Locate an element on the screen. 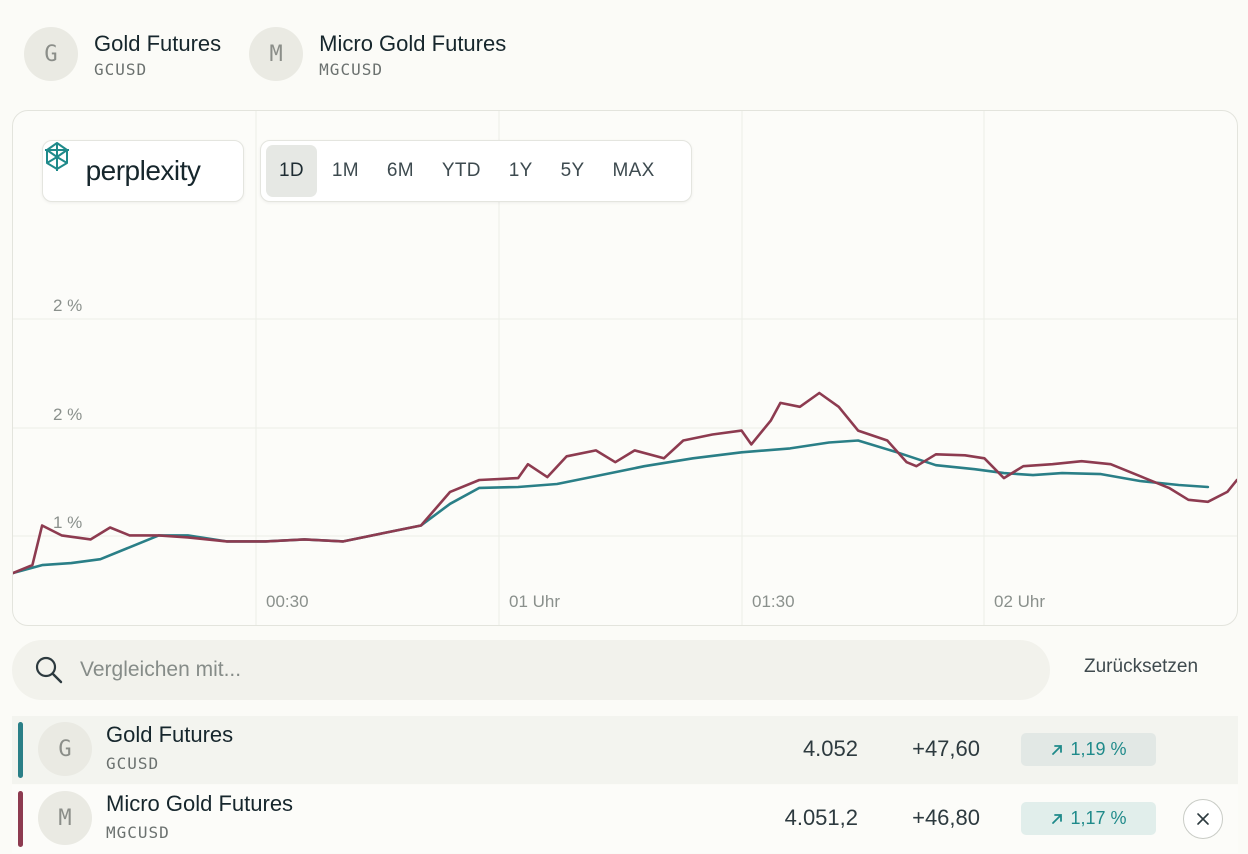 The height and width of the screenshot is (854, 1248). range-button-1m: 1M is located at coordinates (345, 170).